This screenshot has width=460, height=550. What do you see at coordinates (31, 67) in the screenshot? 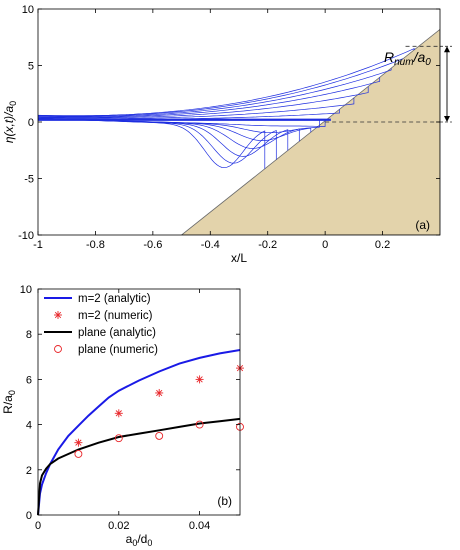
I see `y-tick-label: 5` at bounding box center [31, 67].